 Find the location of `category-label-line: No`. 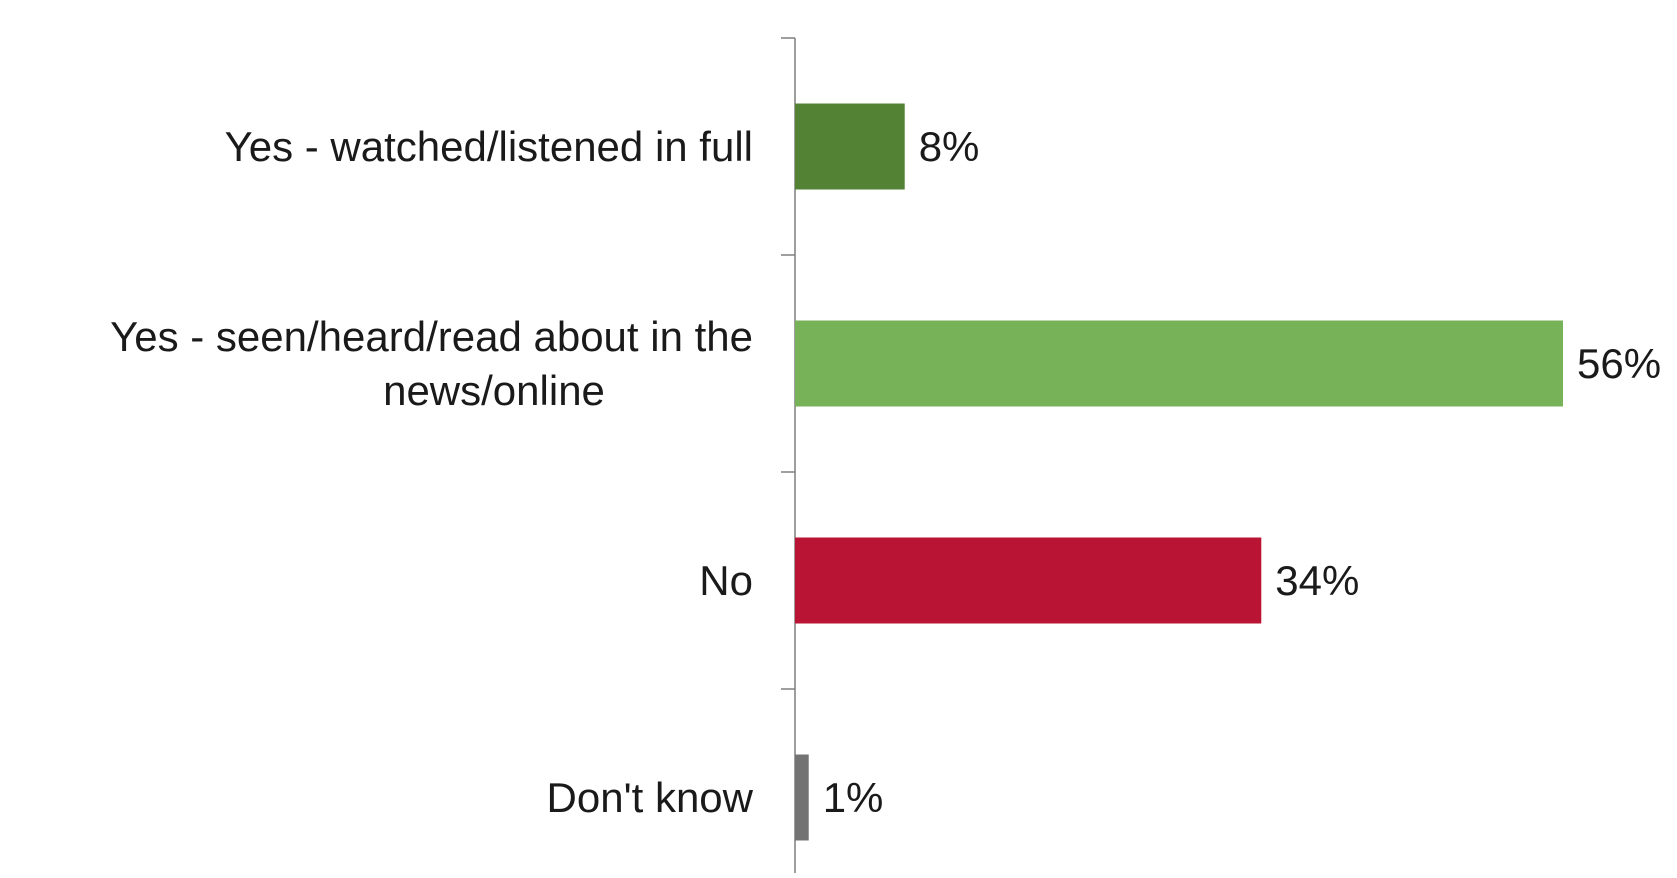

category-label-line: No is located at coordinates (726, 580).